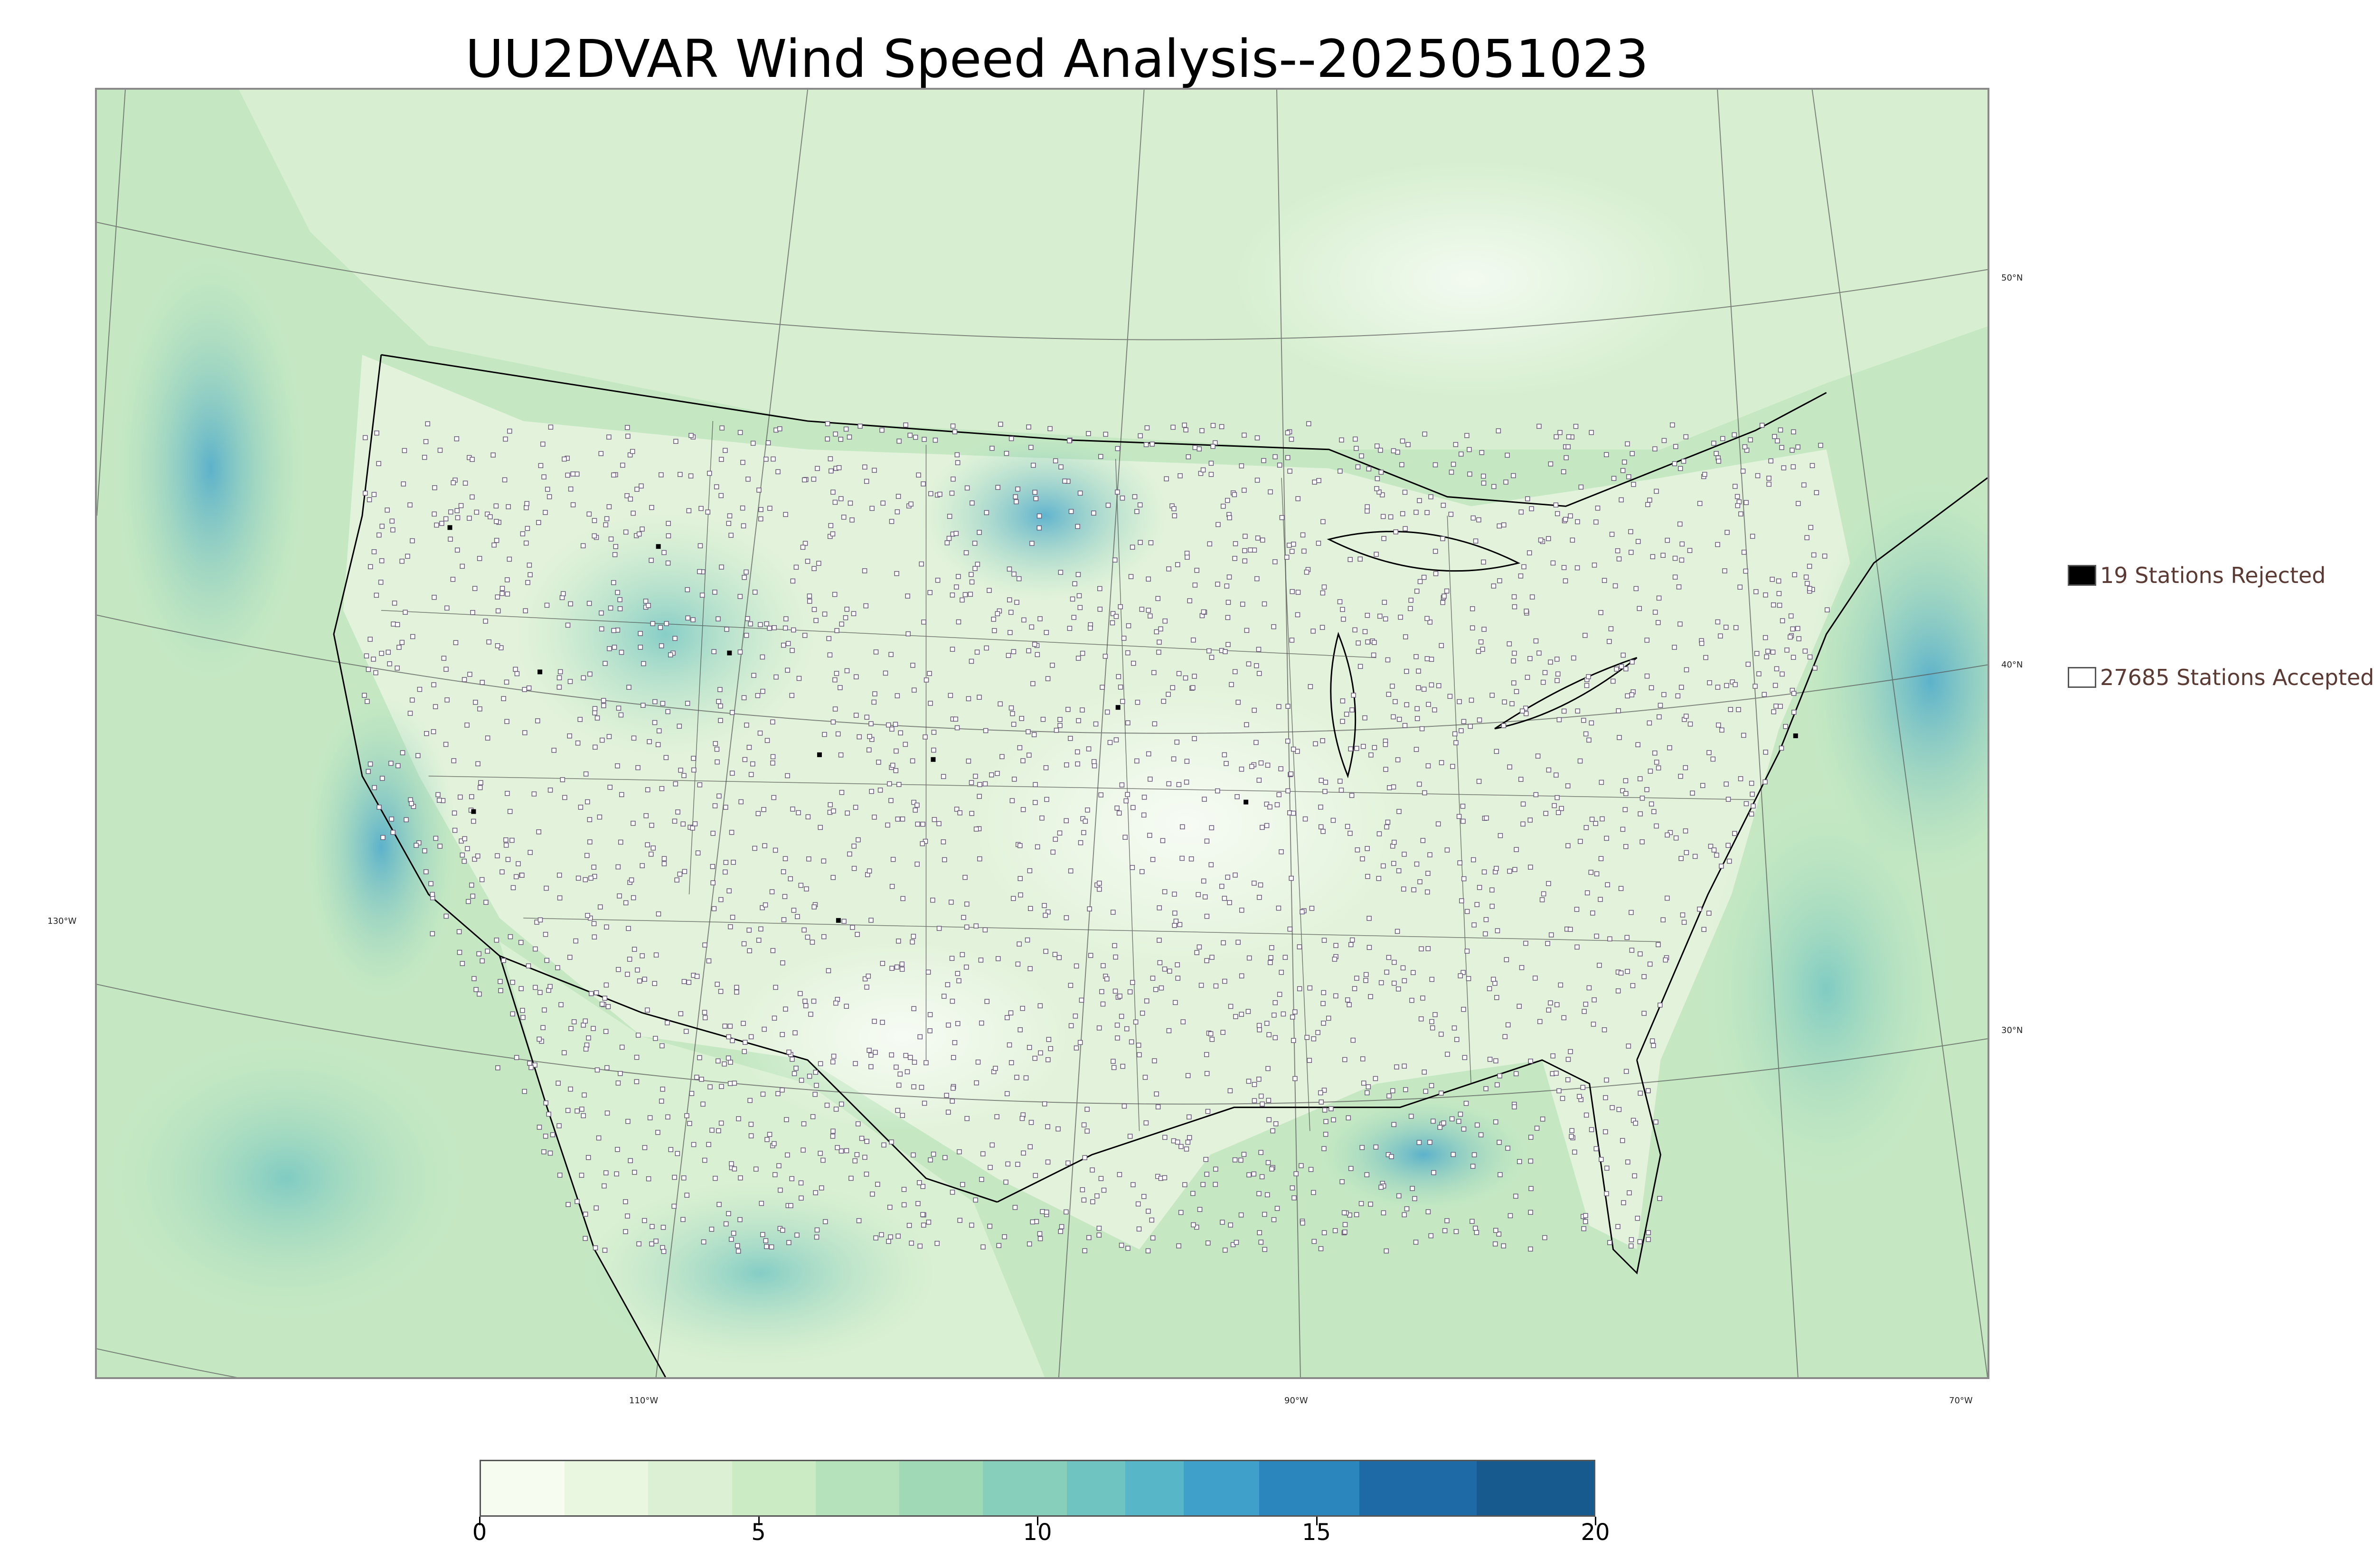  What do you see at coordinates (1471, 279) in the screenshot?
I see `wind-low-canada` at bounding box center [1471, 279].